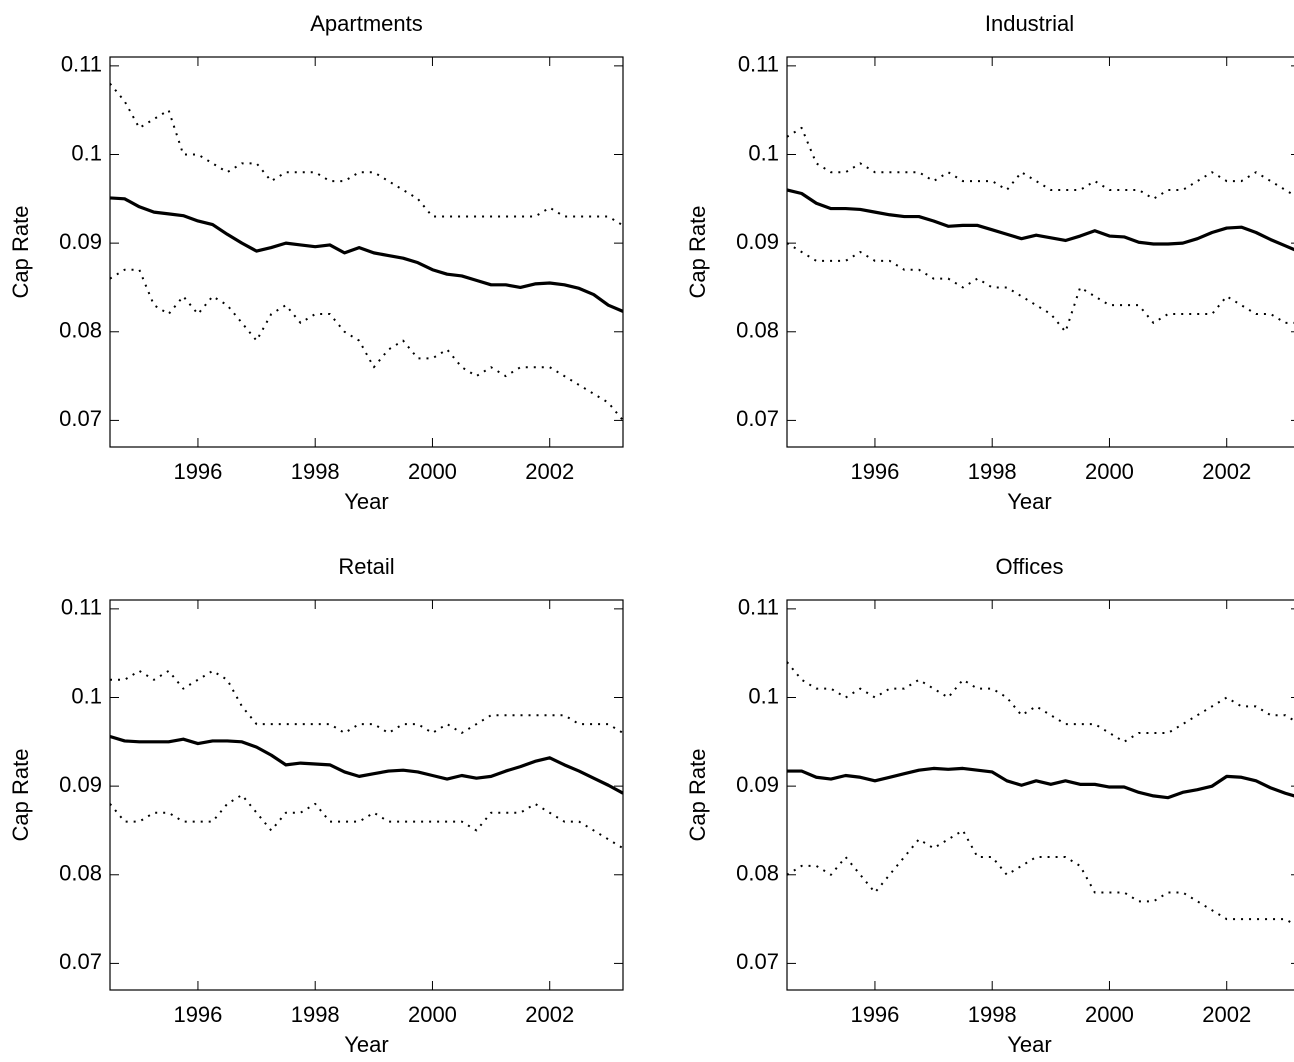 The width and height of the screenshot is (1294, 1062). Describe the element at coordinates (1029, 23) in the screenshot. I see `subplot-title: Industrial` at that location.